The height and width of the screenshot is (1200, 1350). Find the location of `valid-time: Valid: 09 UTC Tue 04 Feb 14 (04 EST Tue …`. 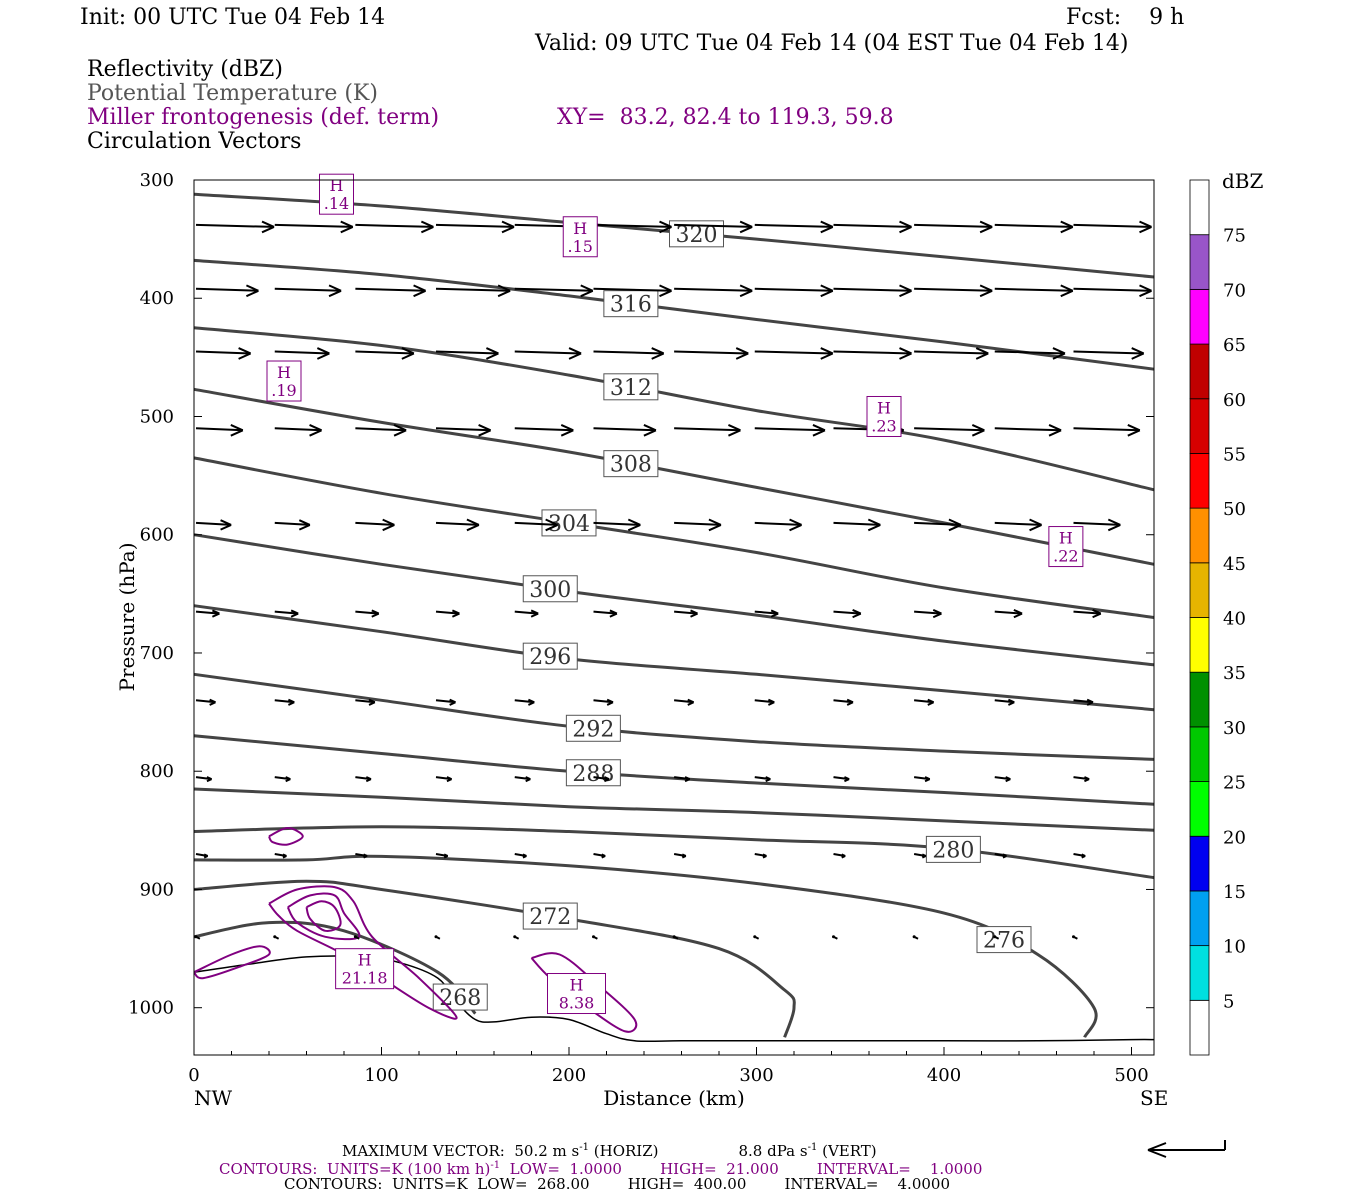

valid-time: Valid: 09 UTC Tue 04 Feb 14 (04 EST Tue … is located at coordinates (832, 43).